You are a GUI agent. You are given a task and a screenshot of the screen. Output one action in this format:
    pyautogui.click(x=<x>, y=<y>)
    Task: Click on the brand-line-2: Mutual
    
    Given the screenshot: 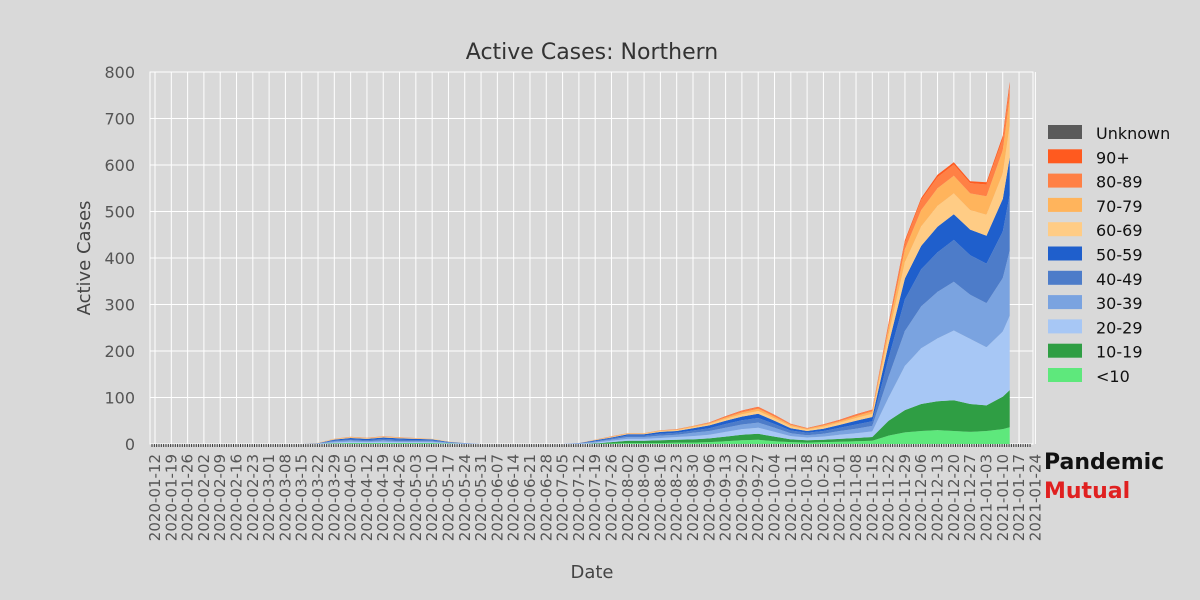 What is the action you would take?
    pyautogui.click(x=1087, y=491)
    